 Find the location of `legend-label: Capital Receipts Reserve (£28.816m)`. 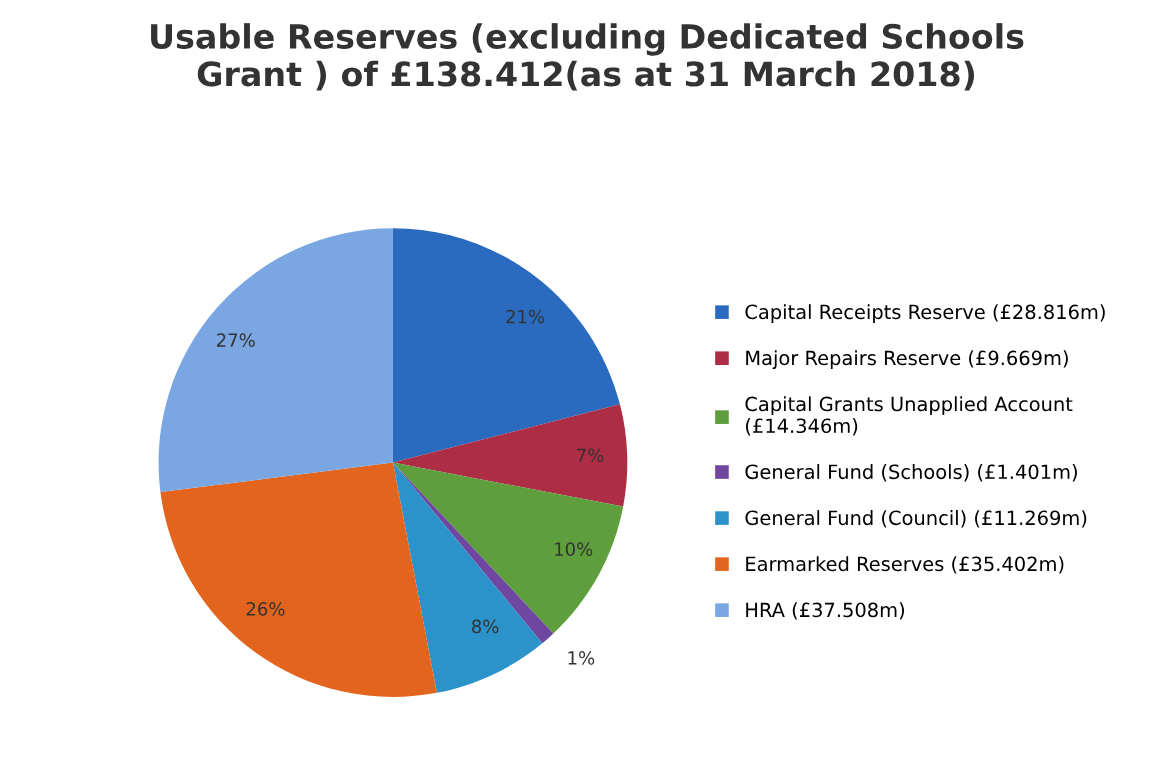

legend-label: Capital Receipts Reserve (£28.816m) is located at coordinates (925, 313).